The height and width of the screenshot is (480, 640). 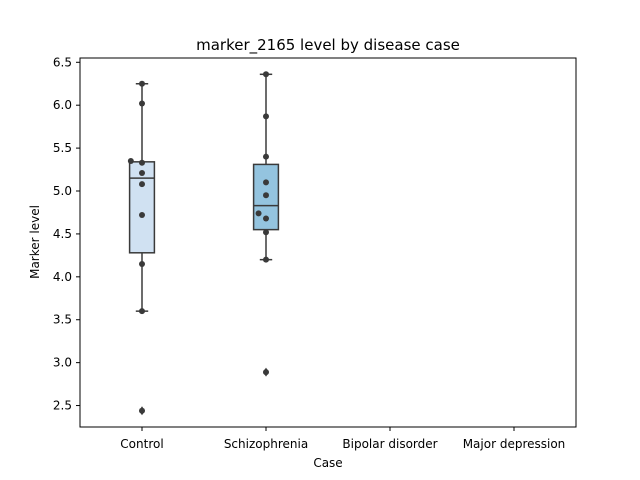 I want to click on y-tick-label: 4.5, so click(x=62, y=234).